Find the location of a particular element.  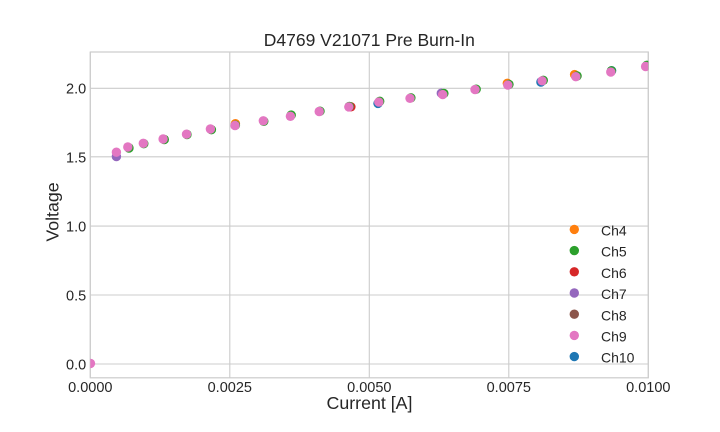

svg-text: Ch5 is located at coordinates (614, 252).